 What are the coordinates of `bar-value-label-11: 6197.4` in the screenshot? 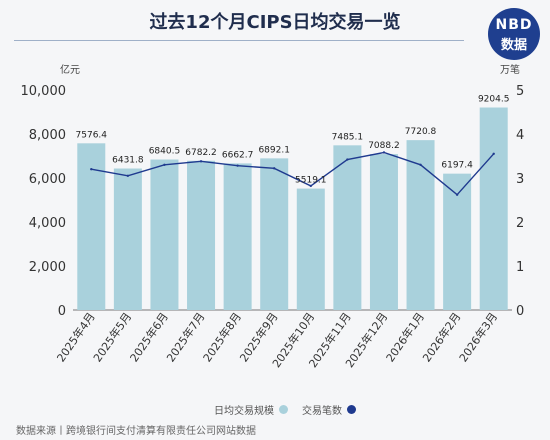 It's located at (457, 166).